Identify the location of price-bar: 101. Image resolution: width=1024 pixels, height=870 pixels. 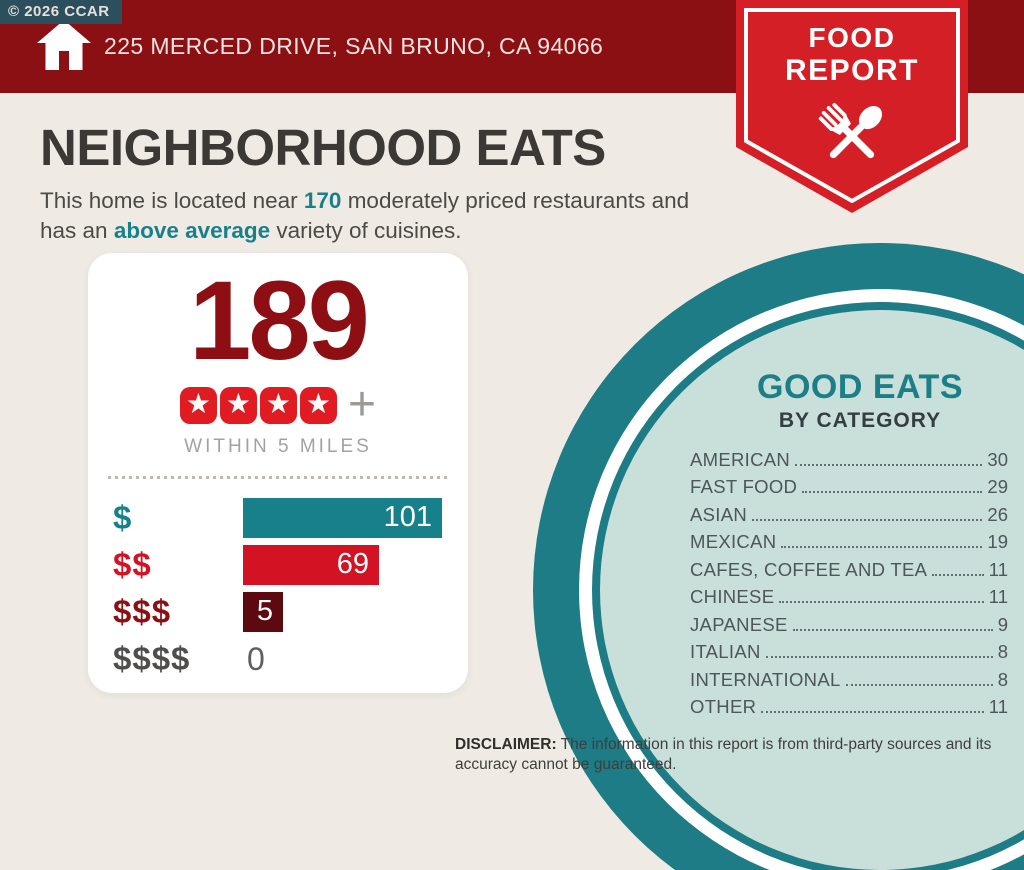
(342, 517).